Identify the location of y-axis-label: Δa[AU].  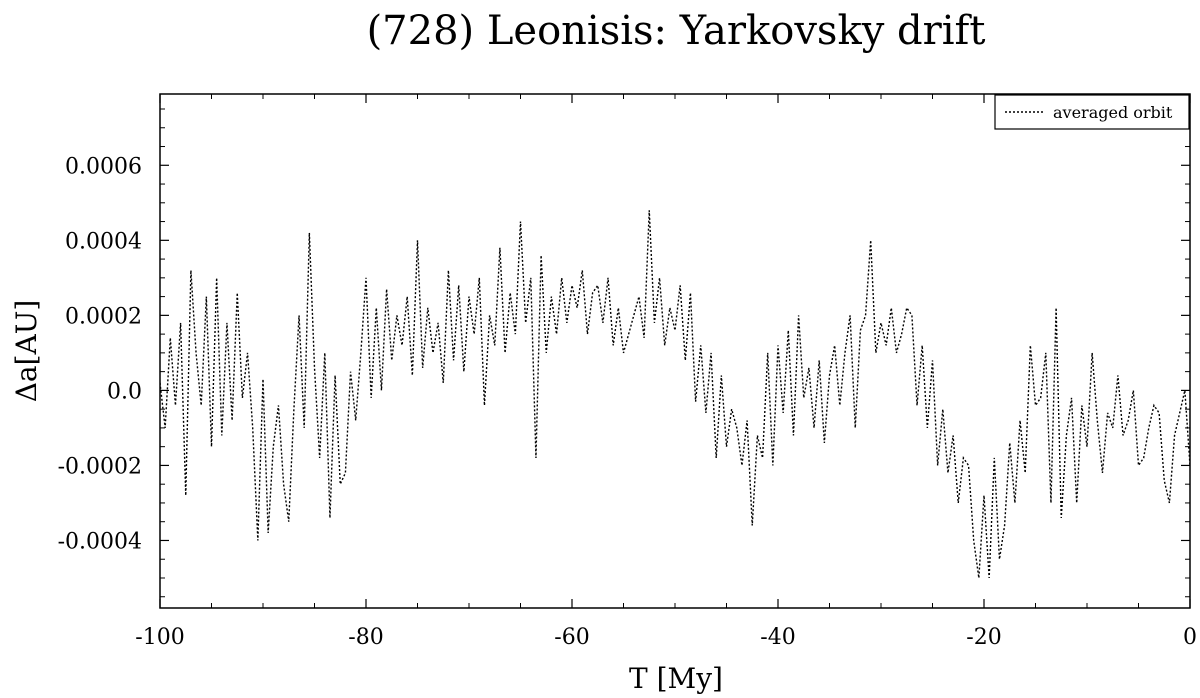
(26, 351).